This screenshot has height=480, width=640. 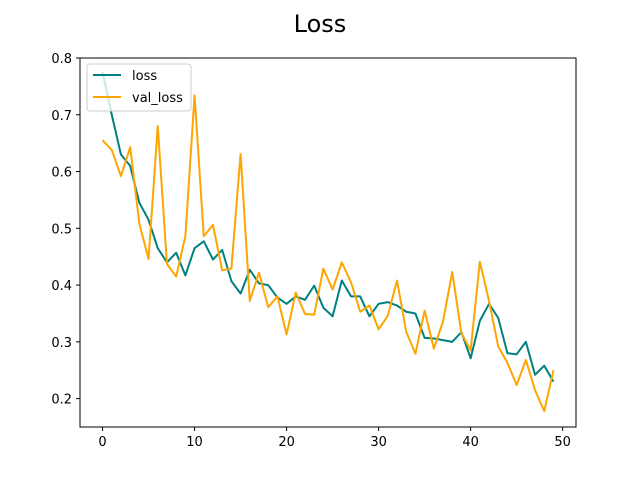 I want to click on x-tick-label: 30, so click(x=378, y=442).